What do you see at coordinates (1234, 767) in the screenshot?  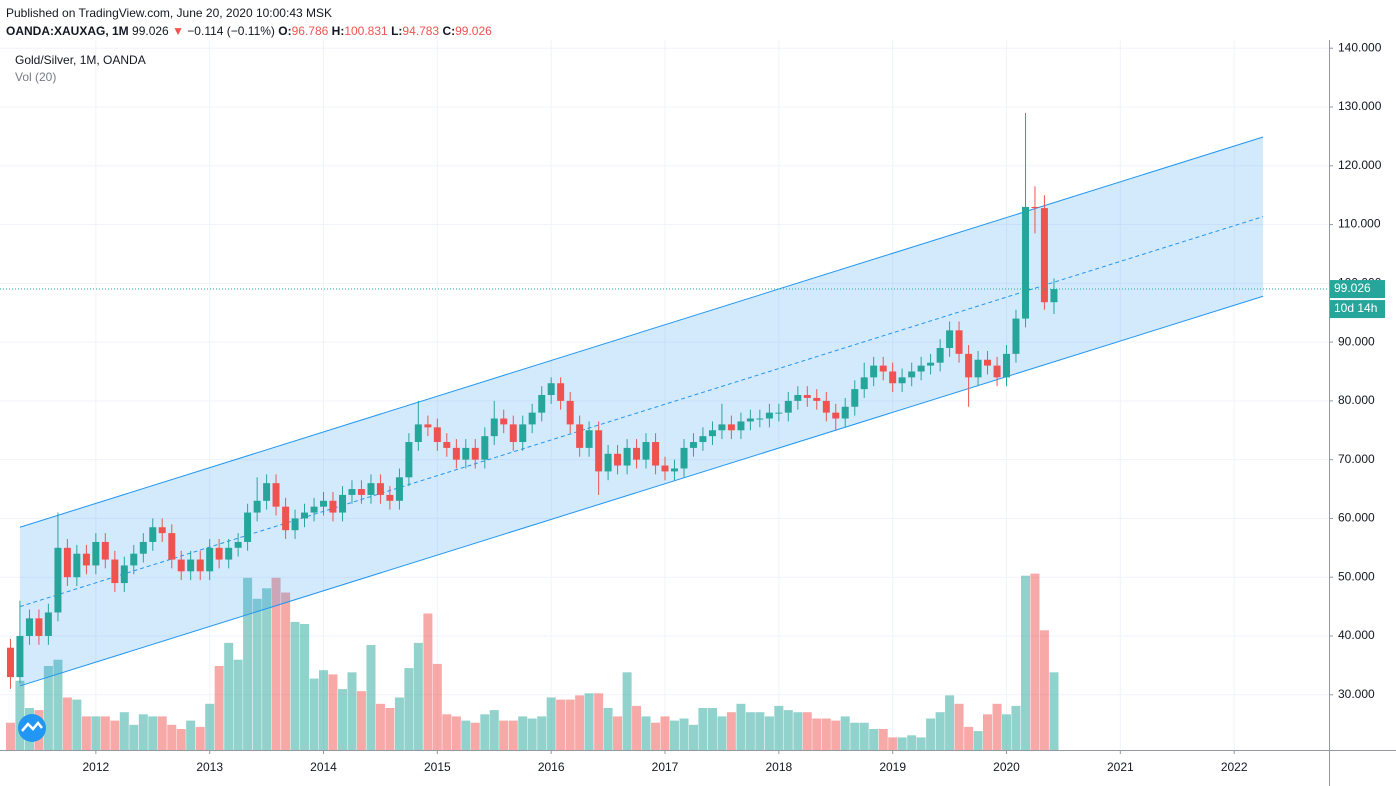 I see `x-tick-label: 2022` at bounding box center [1234, 767].